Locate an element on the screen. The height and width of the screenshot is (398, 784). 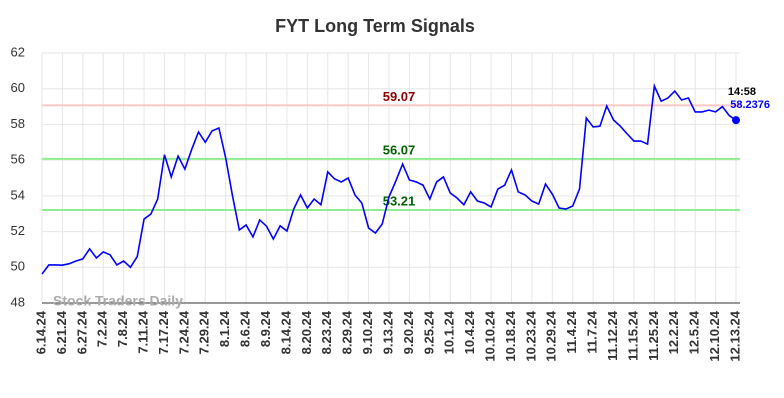
x-tick-label: 10.10.24 is located at coordinates (489, 335).